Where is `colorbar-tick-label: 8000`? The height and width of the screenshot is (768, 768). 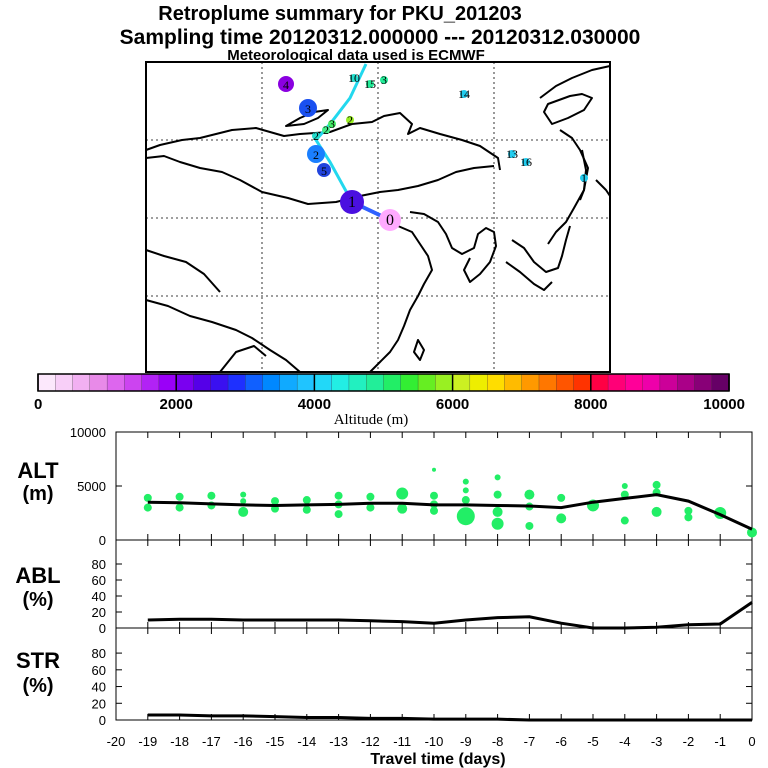
colorbar-tick-label: 8000 is located at coordinates (590, 404).